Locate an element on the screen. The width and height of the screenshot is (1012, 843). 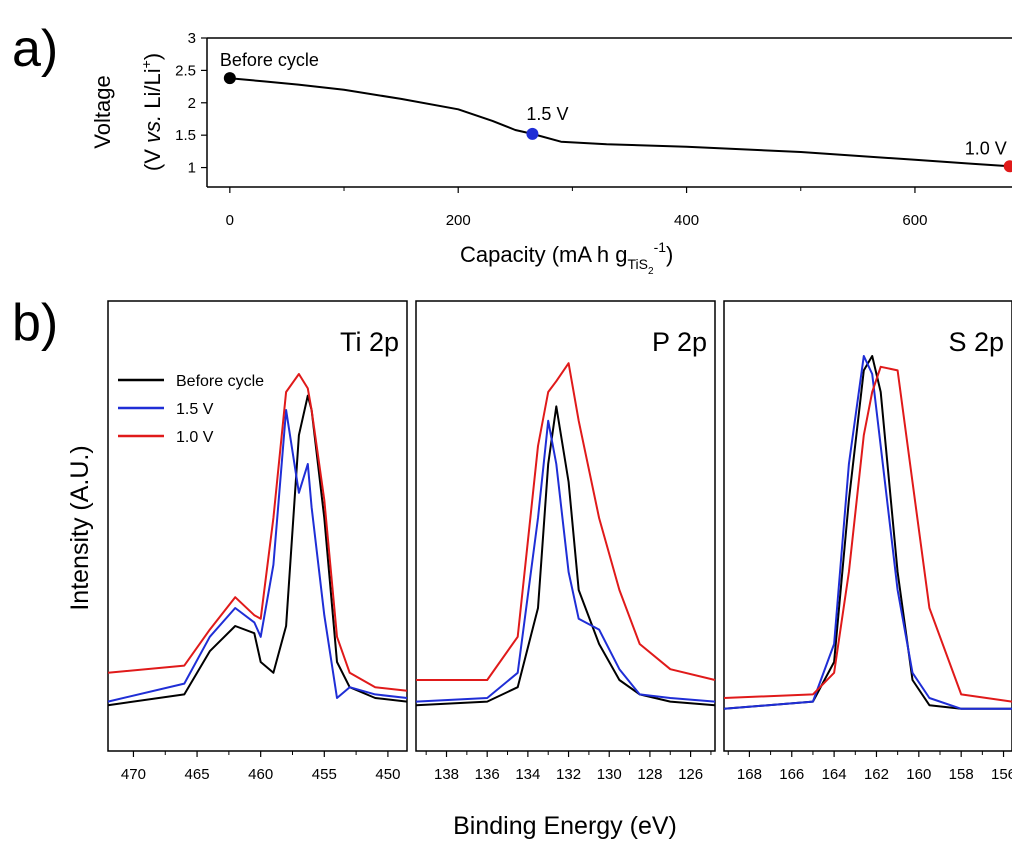
s2p-xtick-label: 156 is located at coordinates (1001, 774).